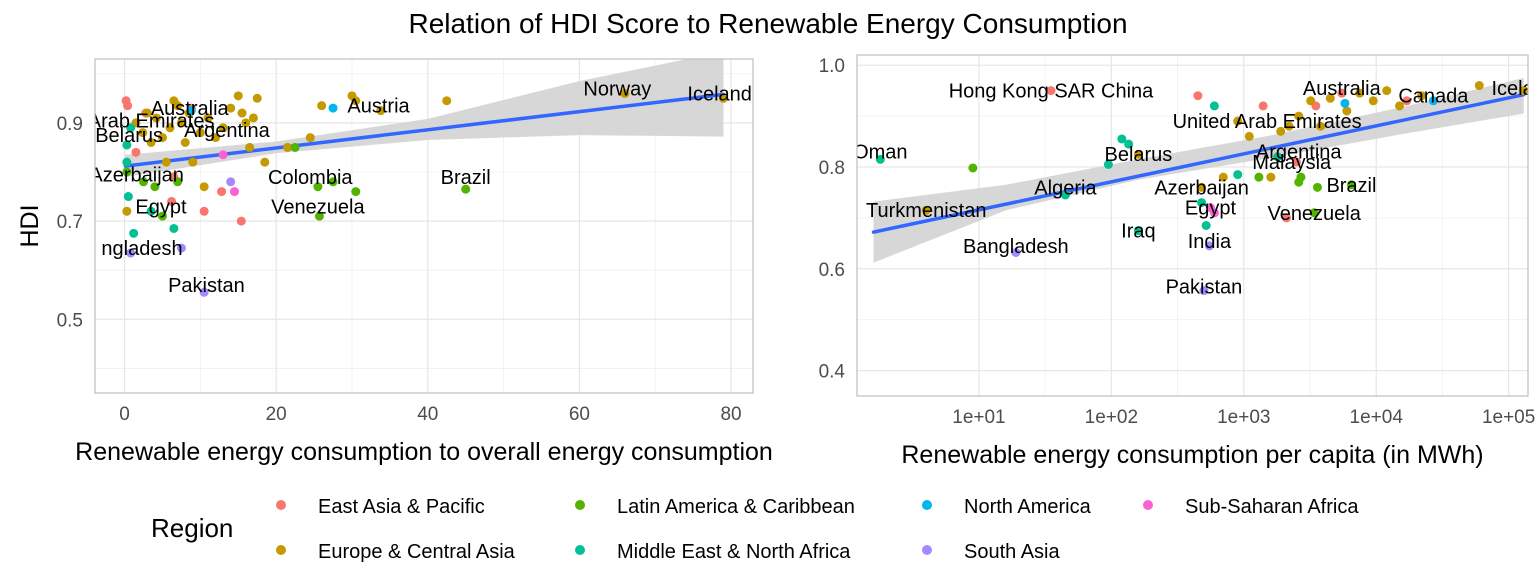 This screenshot has height=581, width=1536. Describe the element at coordinates (1267, 122) in the screenshot. I see `point-label: United Arab Emirates` at that location.